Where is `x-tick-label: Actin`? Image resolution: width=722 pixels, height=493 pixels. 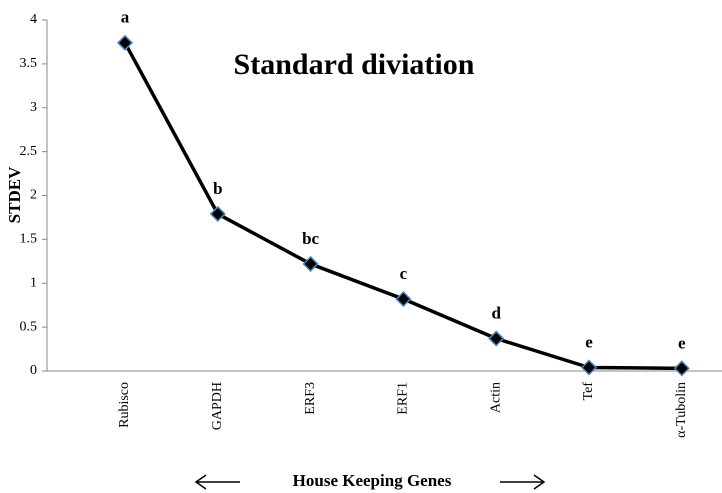
x-tick-label: Actin is located at coordinates (495, 397).